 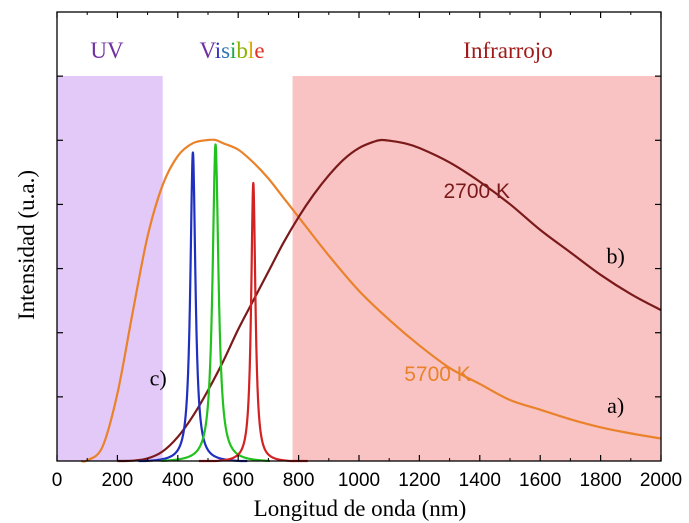 I want to click on series-line-led-rojo, so click(x=253, y=322).